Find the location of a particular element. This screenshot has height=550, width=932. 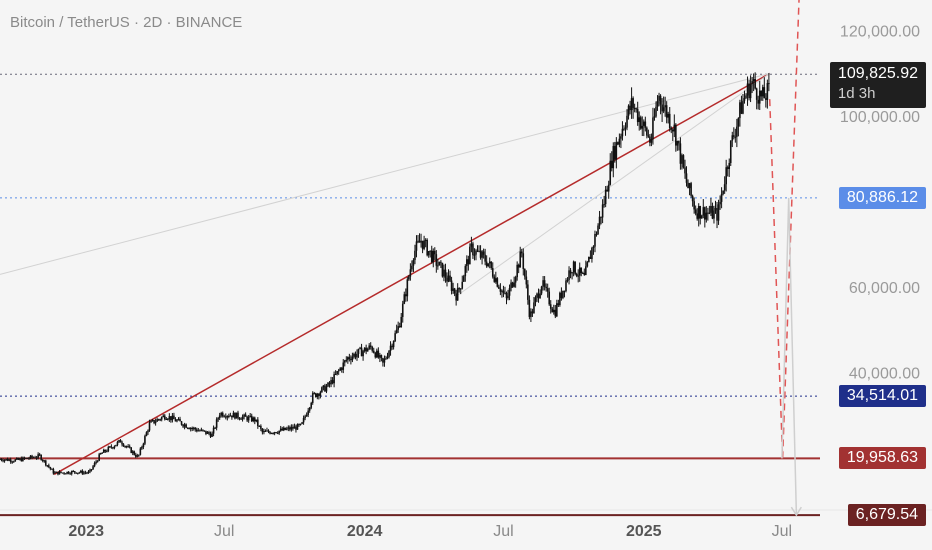

x-tick-label: Jul is located at coordinates (782, 531).